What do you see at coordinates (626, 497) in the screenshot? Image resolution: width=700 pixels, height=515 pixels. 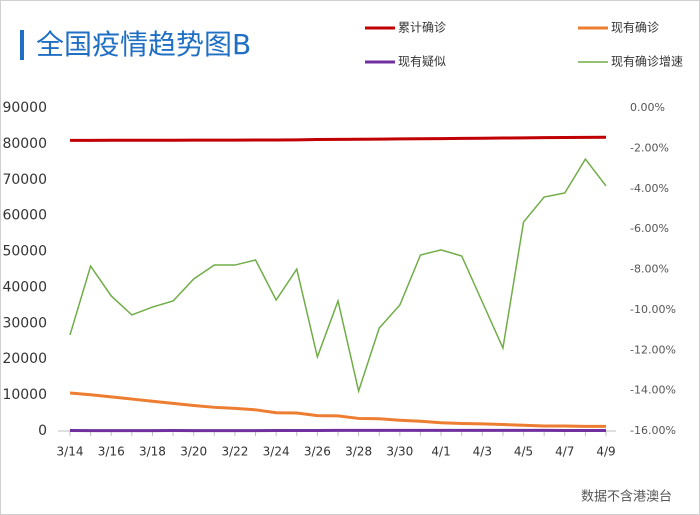 I see `note: 数据不含港澳台` at bounding box center [626, 497].